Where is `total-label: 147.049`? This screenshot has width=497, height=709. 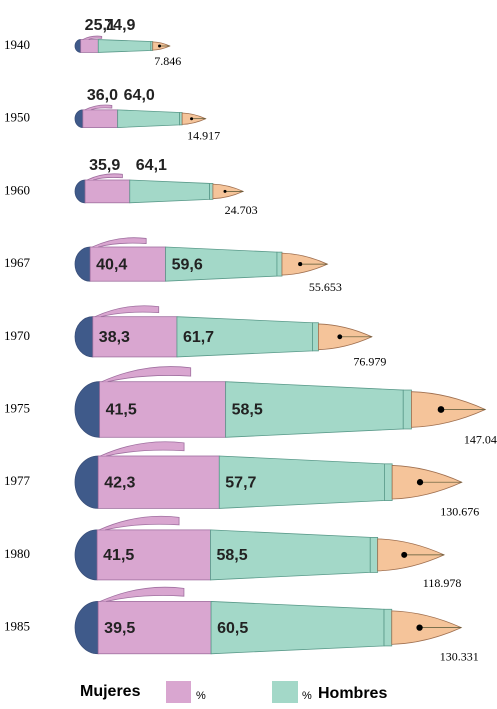 total-label: 147.049 is located at coordinates (480, 440).